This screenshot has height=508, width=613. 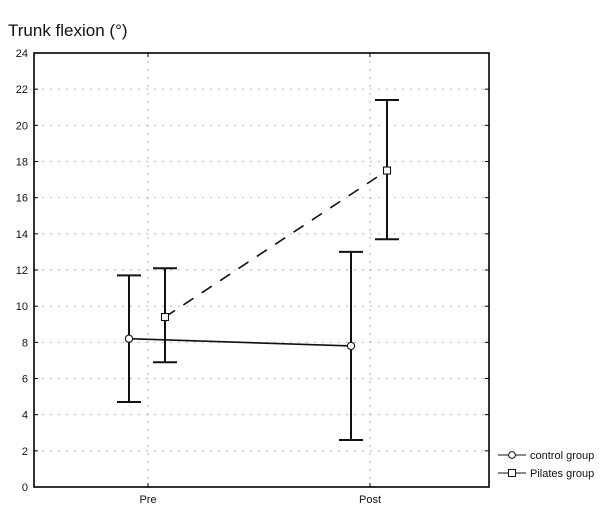 What do you see at coordinates (22, 307) in the screenshot?
I see `y-tick-label: 10` at bounding box center [22, 307].